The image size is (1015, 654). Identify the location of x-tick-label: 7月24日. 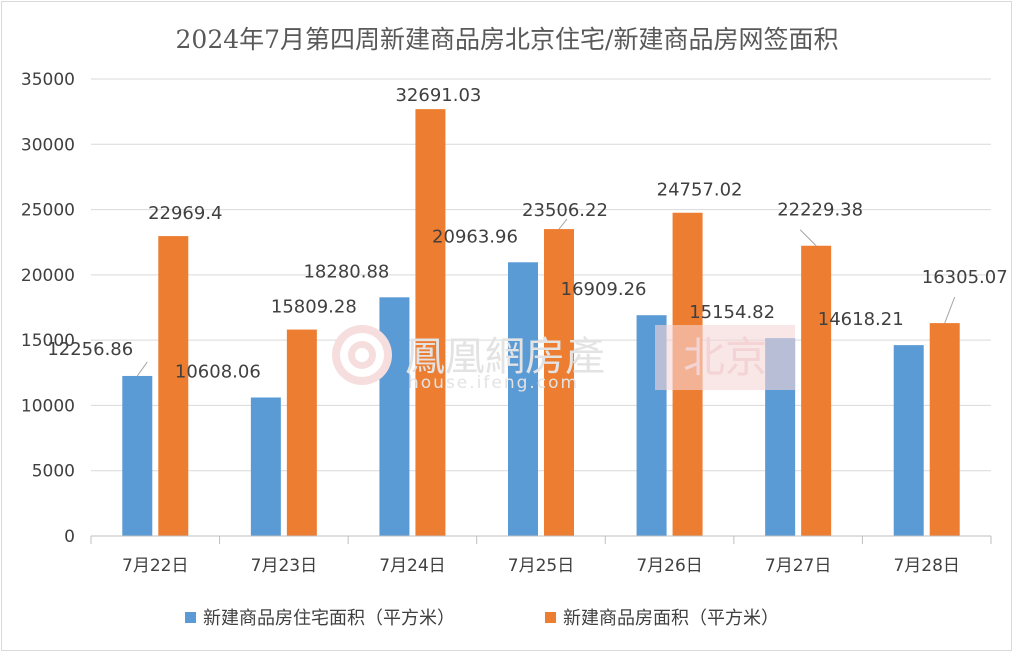
(412, 566).